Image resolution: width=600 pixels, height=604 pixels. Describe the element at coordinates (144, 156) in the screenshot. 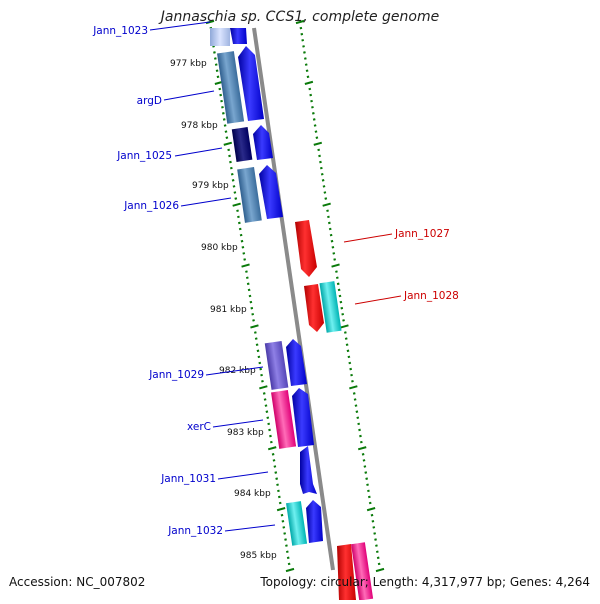

I see `gene-label-jann-1025: Jann_1025` at that location.